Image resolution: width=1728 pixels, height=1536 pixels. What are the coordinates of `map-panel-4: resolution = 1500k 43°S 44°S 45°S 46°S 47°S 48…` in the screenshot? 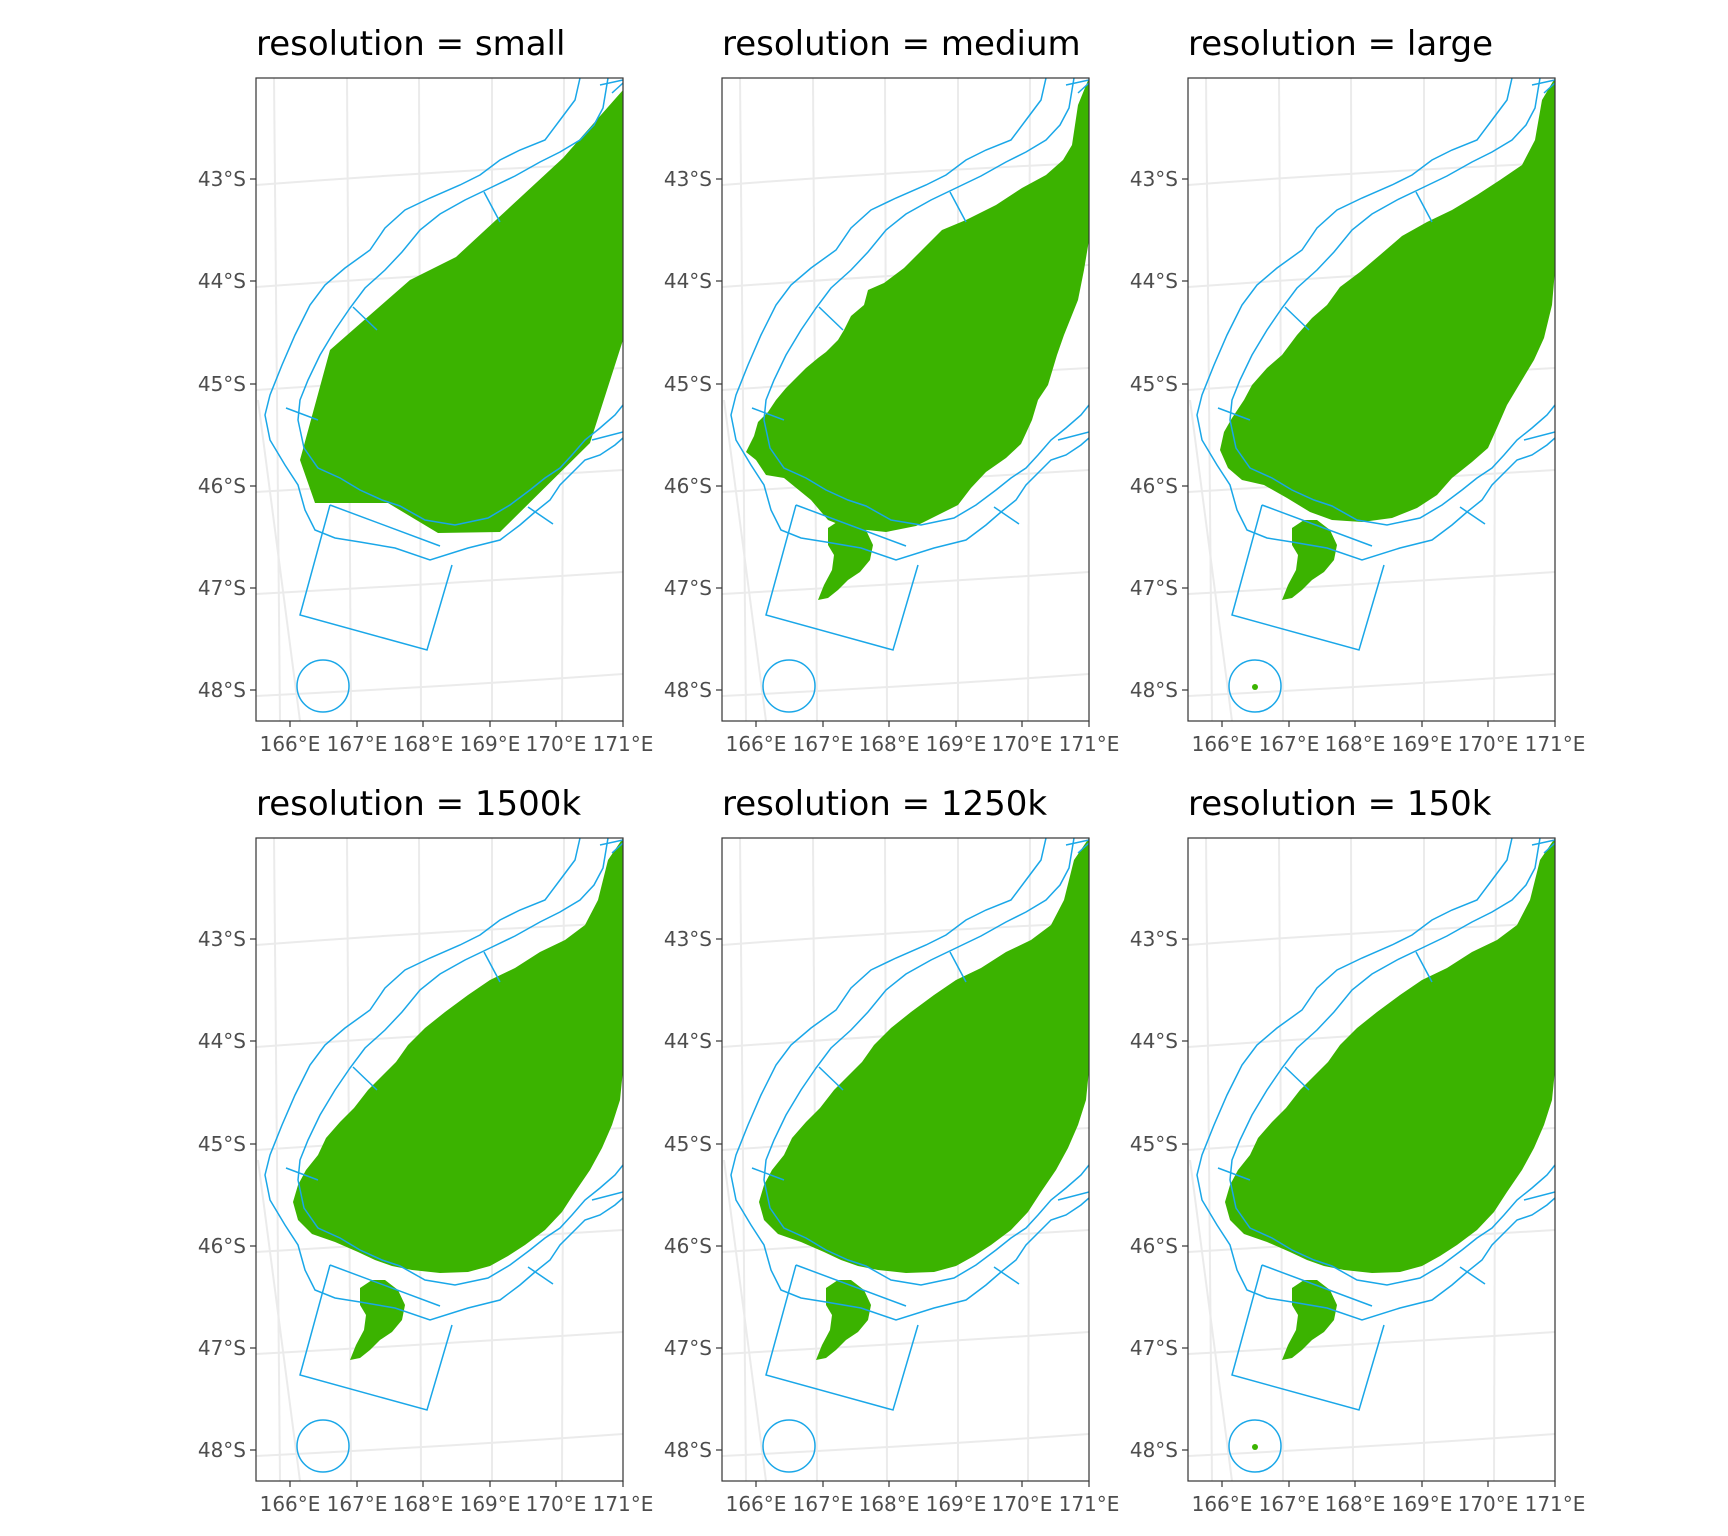 It's located at (426, 1150).